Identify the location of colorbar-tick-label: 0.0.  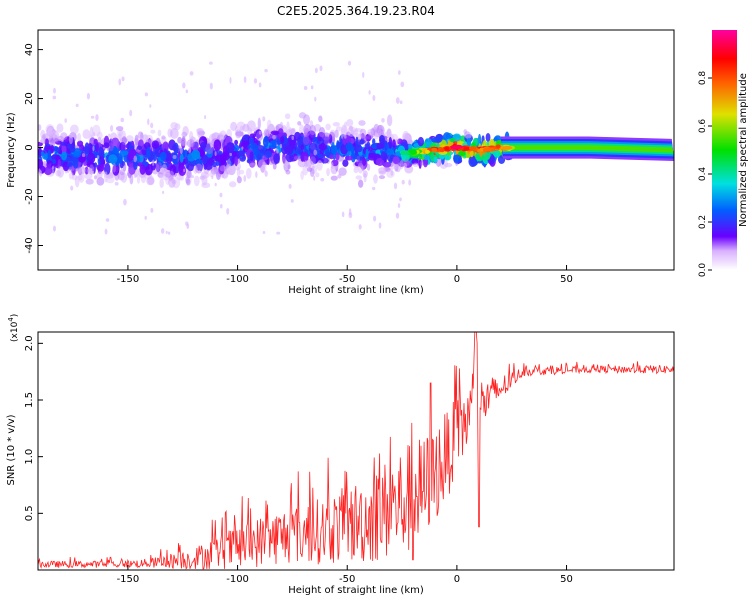
(703, 270).